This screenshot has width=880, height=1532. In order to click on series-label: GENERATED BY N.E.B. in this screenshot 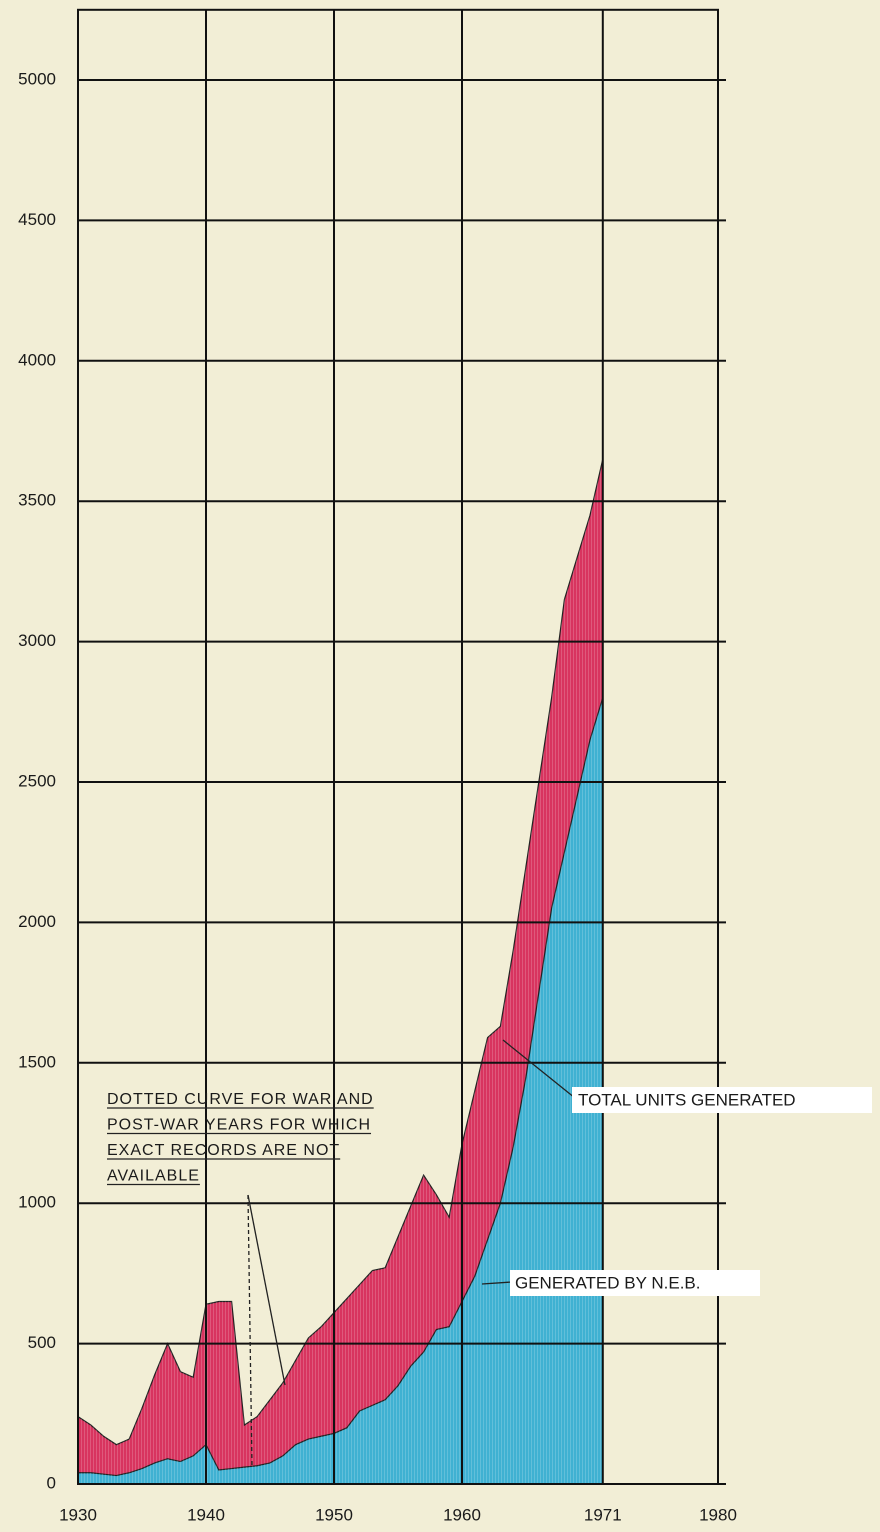, I will do `click(607, 1282)`.